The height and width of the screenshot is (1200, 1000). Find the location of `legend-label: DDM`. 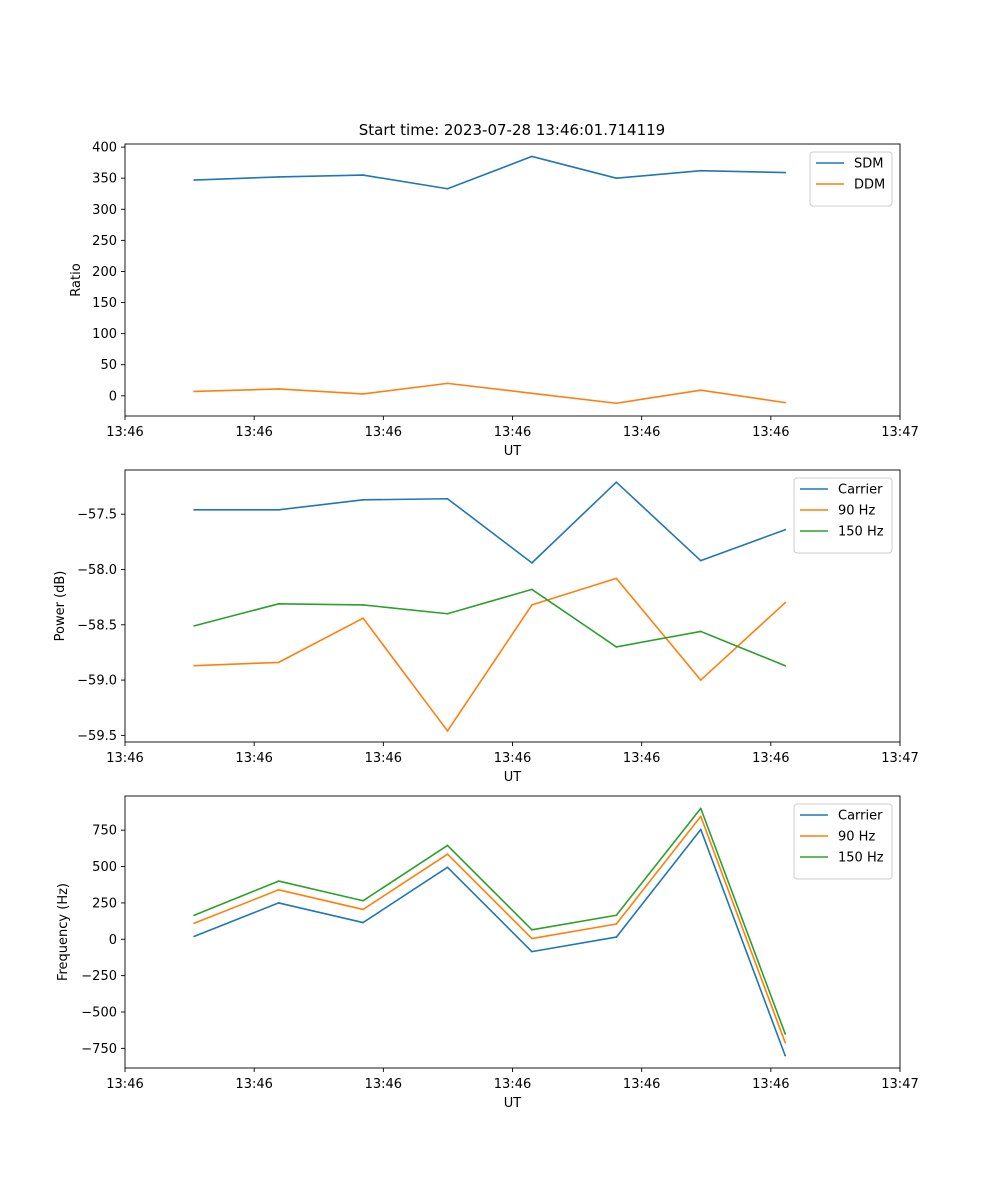

legend-label: DDM is located at coordinates (869, 185).